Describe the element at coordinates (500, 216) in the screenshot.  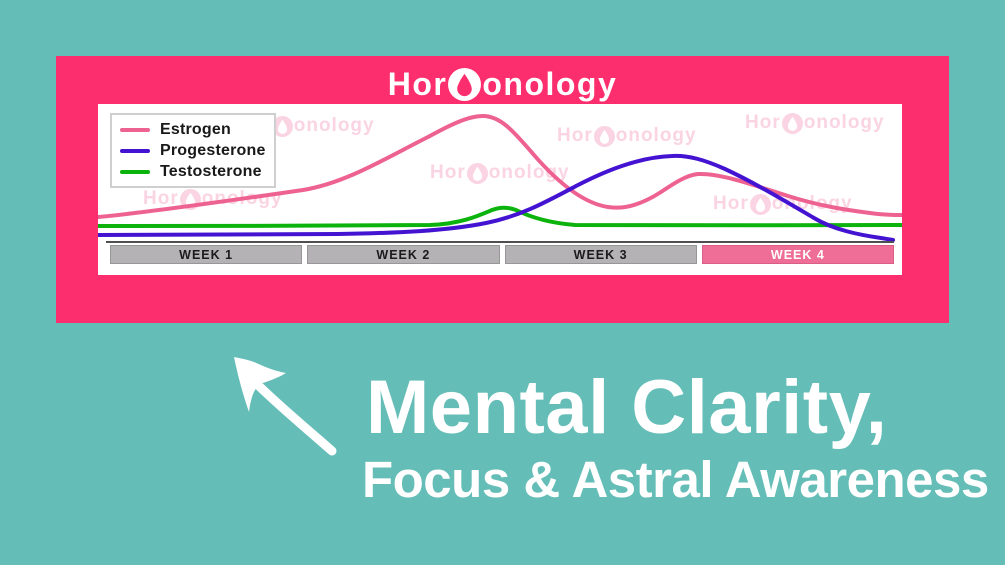
I see `testosterone-curve` at that location.